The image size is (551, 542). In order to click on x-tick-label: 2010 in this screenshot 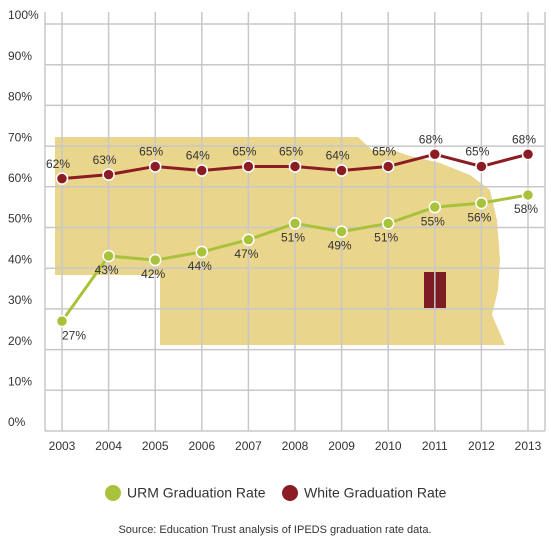, I will do `click(388, 446)`.